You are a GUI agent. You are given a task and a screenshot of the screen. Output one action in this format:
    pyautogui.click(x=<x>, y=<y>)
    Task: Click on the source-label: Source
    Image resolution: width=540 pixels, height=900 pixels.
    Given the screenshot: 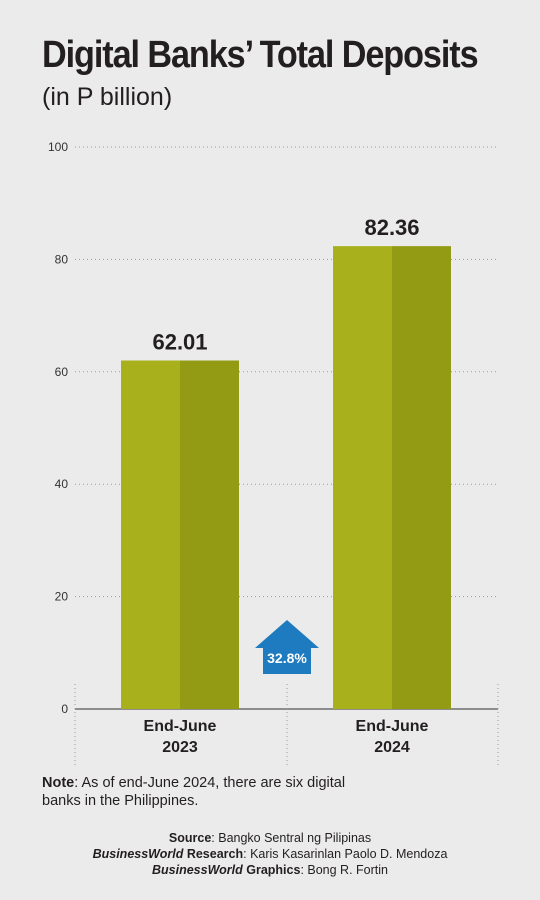 What is the action you would take?
    pyautogui.click(x=190, y=838)
    